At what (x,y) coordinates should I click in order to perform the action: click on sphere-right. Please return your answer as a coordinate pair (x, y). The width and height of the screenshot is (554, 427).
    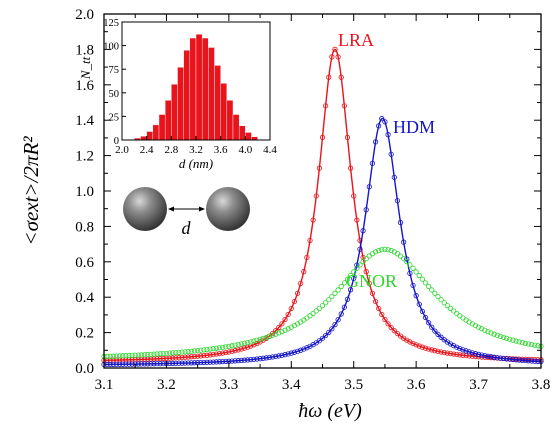
    Looking at the image, I should click on (228, 209).